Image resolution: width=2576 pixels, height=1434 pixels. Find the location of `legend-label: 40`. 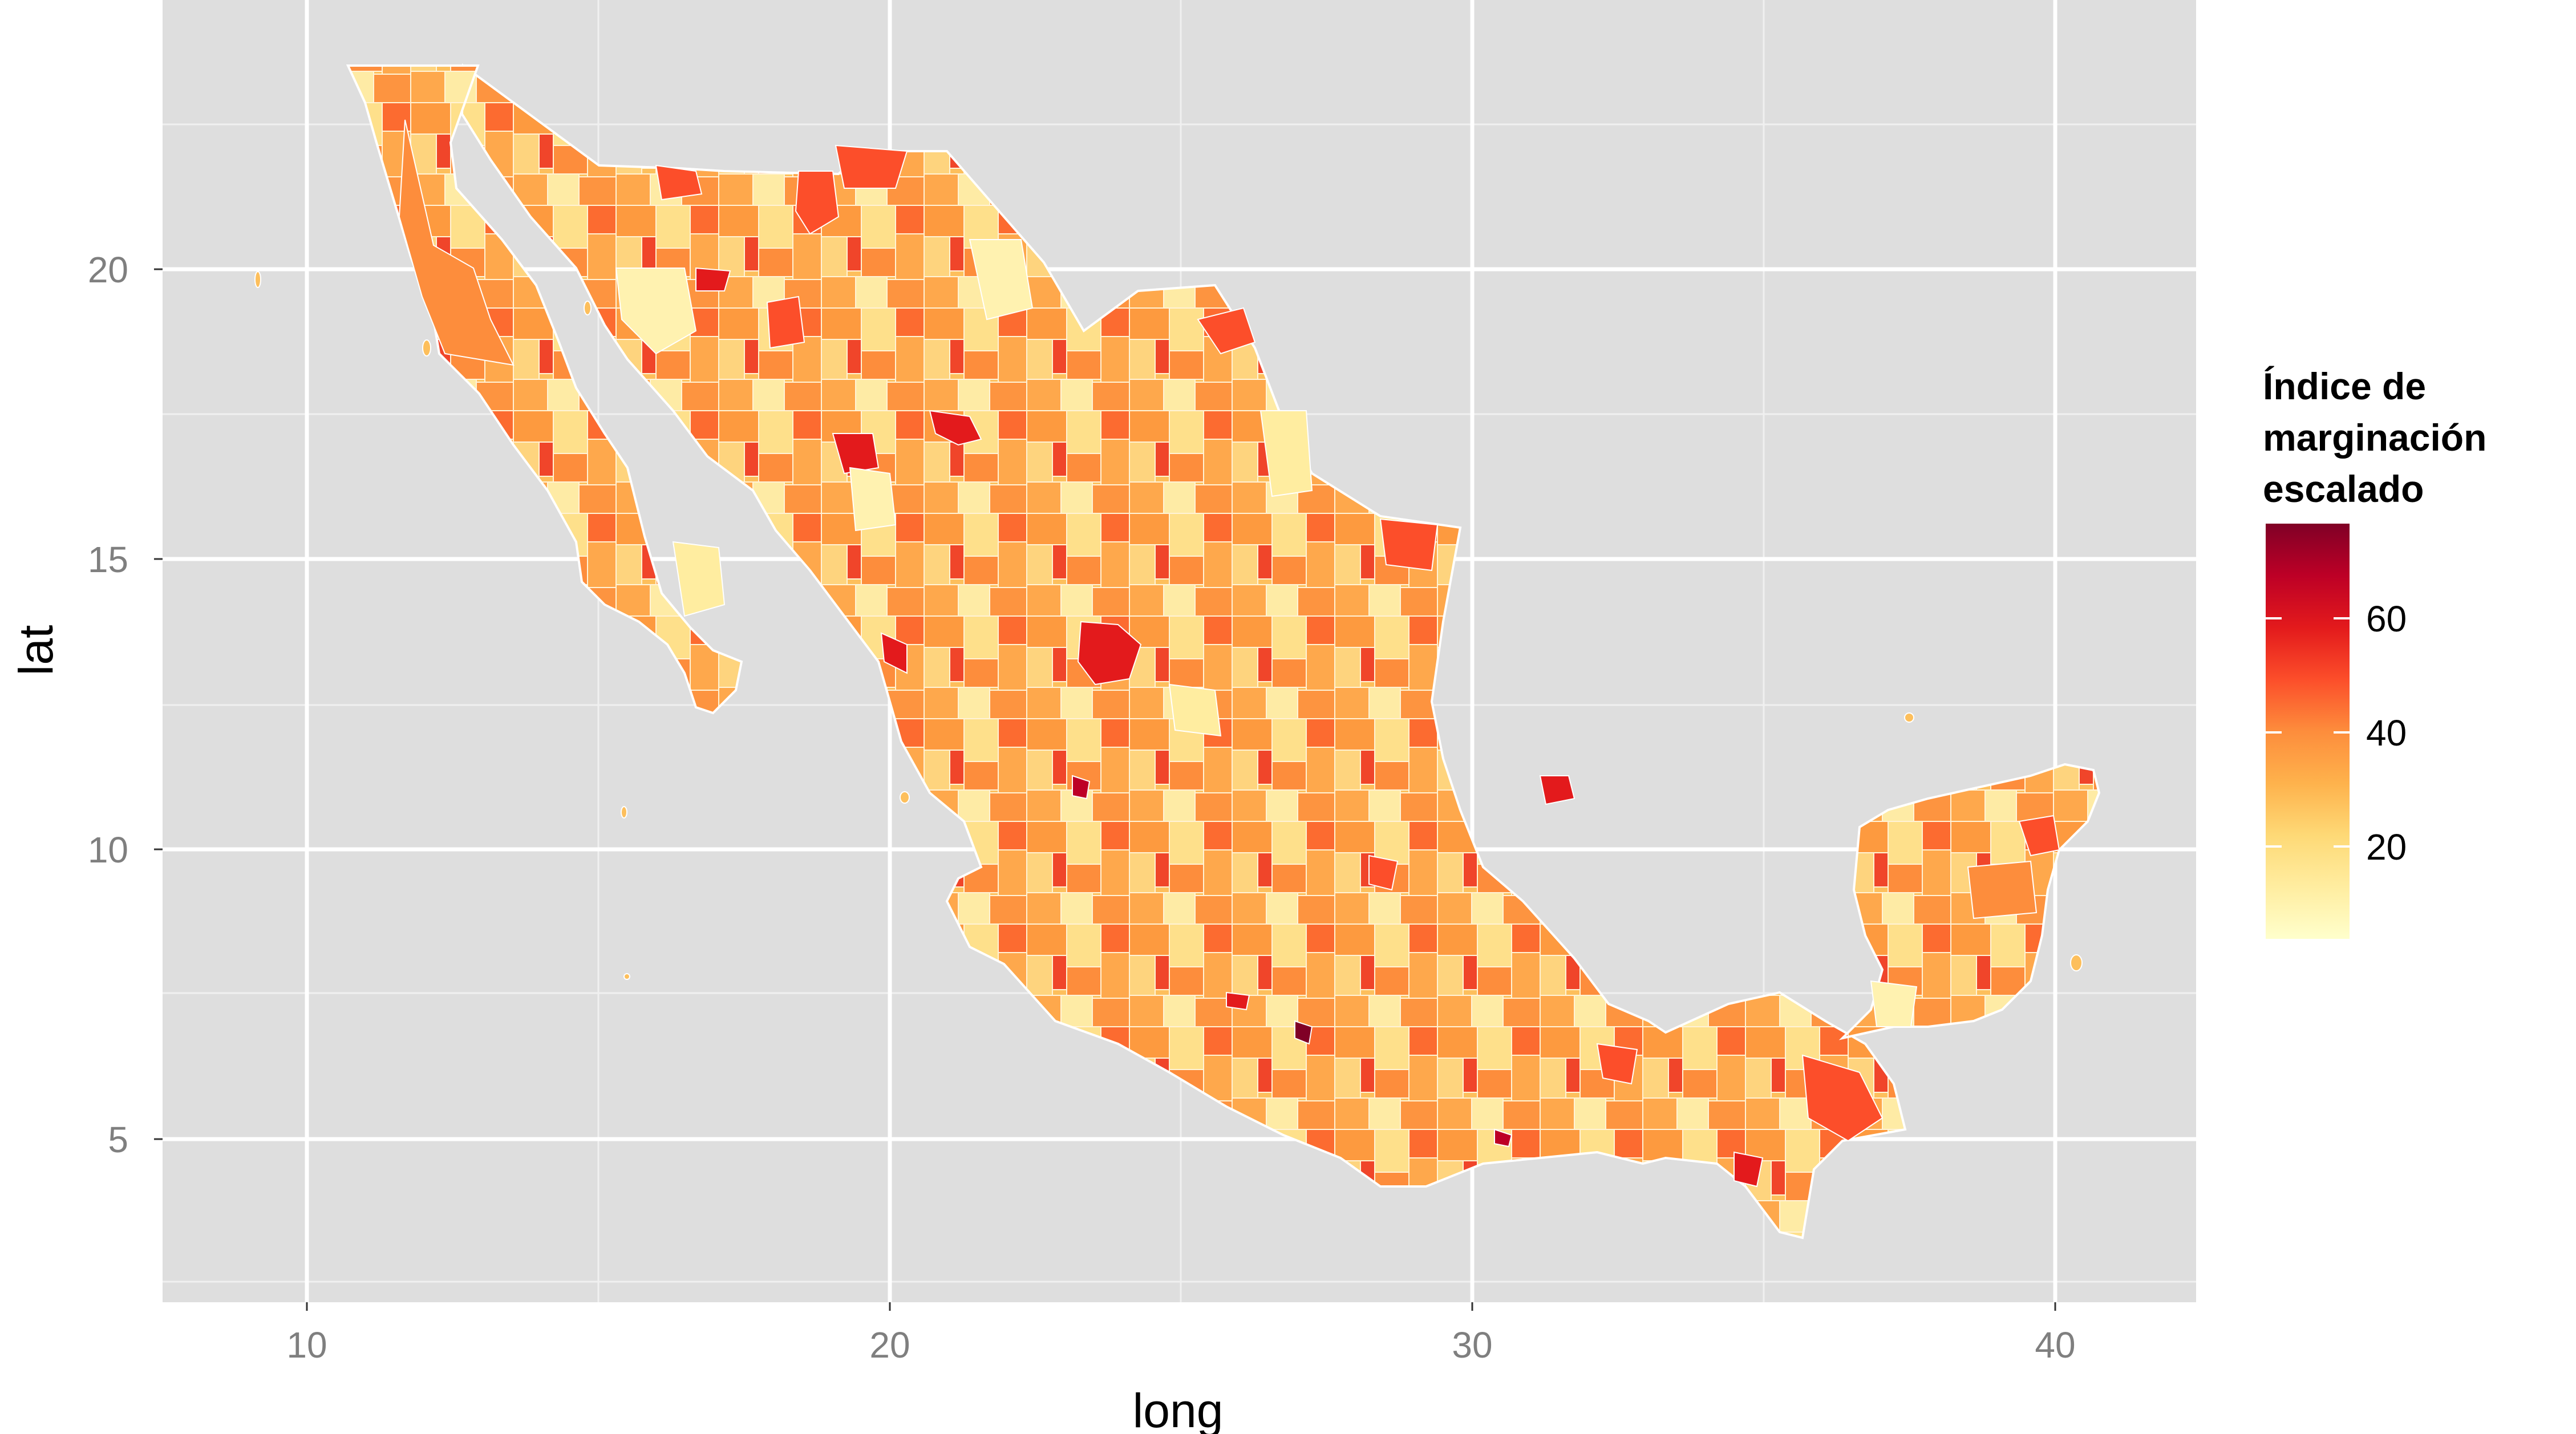

legend-label: 40 is located at coordinates (2386, 733).